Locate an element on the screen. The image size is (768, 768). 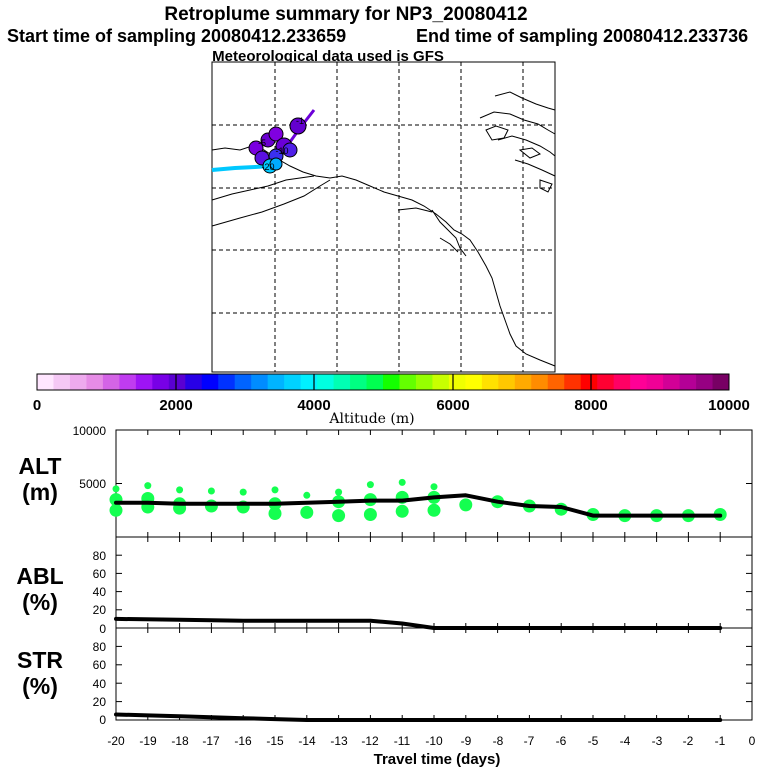
start-time-label: Start time of sampling 20080412.233659 is located at coordinates (176, 36).